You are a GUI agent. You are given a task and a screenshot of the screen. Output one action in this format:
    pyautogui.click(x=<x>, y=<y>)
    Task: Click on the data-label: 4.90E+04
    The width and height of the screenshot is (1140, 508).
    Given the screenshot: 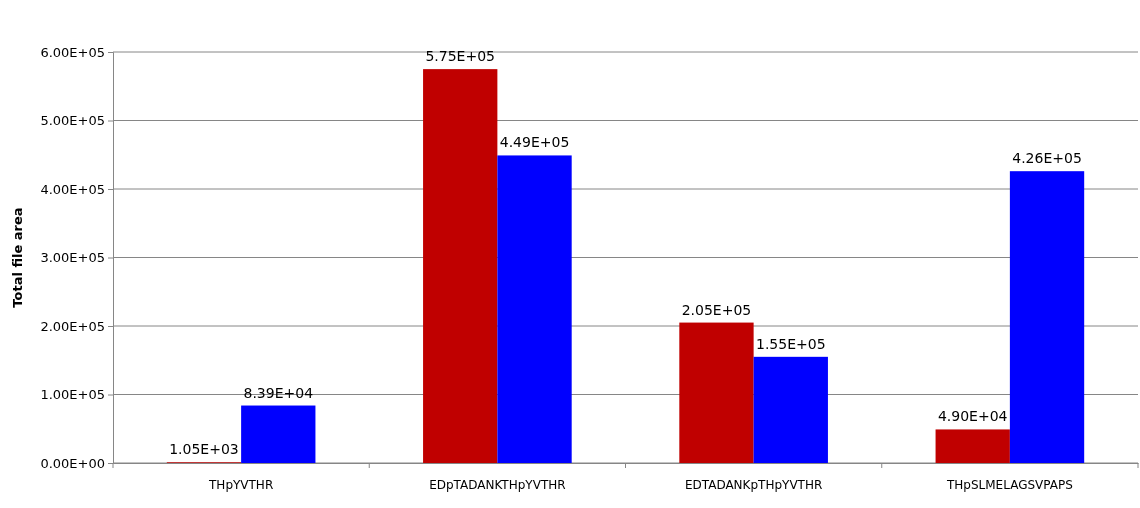 What is the action you would take?
    pyautogui.click(x=972, y=416)
    